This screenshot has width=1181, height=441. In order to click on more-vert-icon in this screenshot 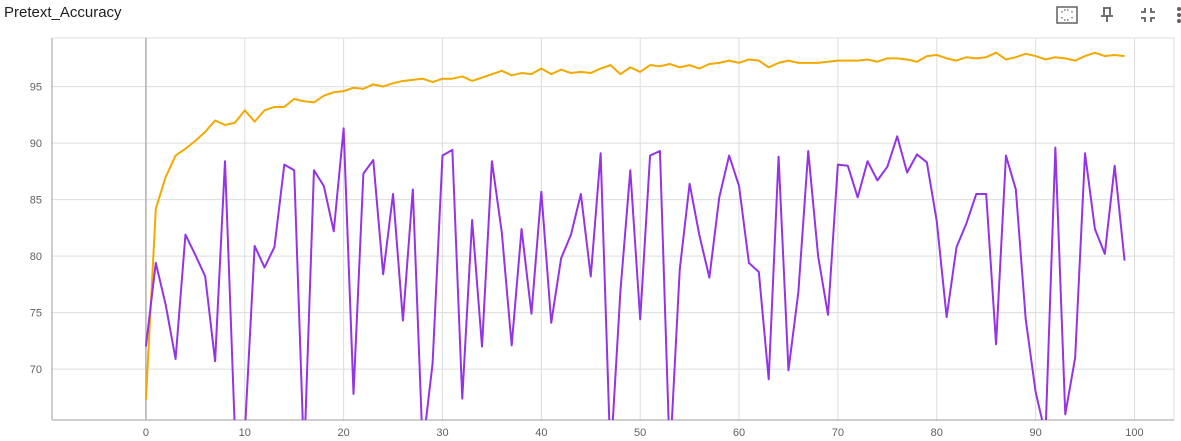, I will do `click(1178, 15)`.